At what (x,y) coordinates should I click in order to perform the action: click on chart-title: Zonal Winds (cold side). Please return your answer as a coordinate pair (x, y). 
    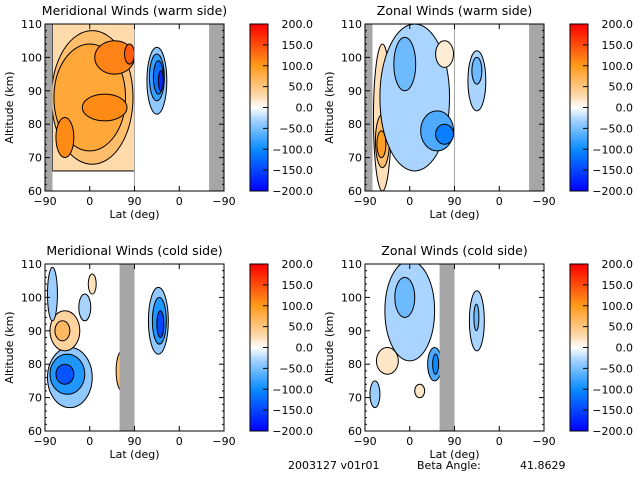
    Looking at the image, I should click on (454, 250).